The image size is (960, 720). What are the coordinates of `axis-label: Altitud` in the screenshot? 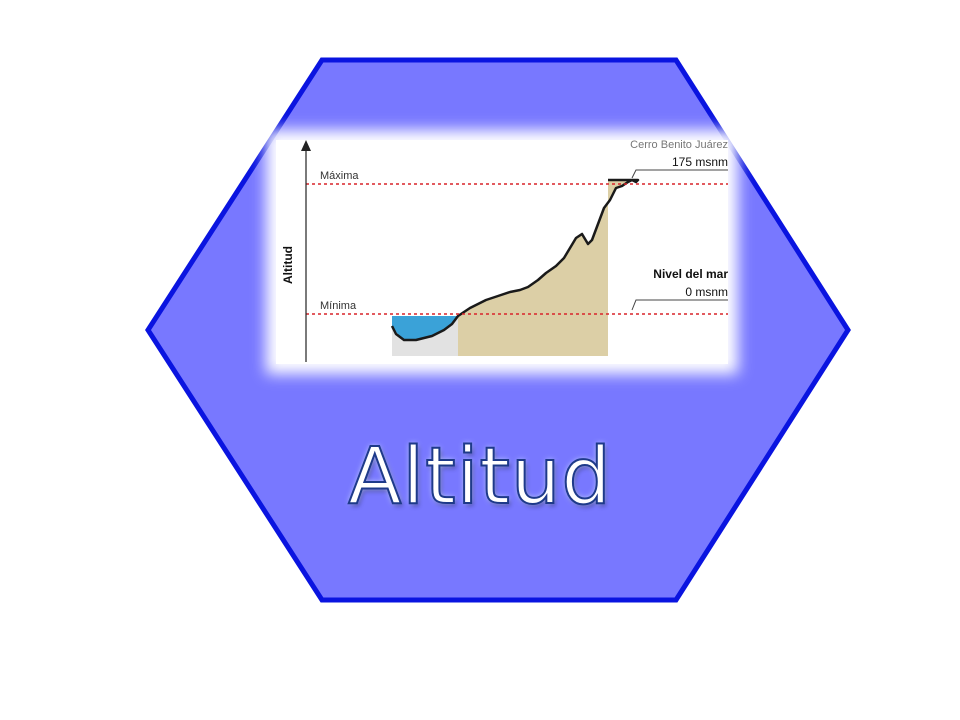 It's located at (288, 265).